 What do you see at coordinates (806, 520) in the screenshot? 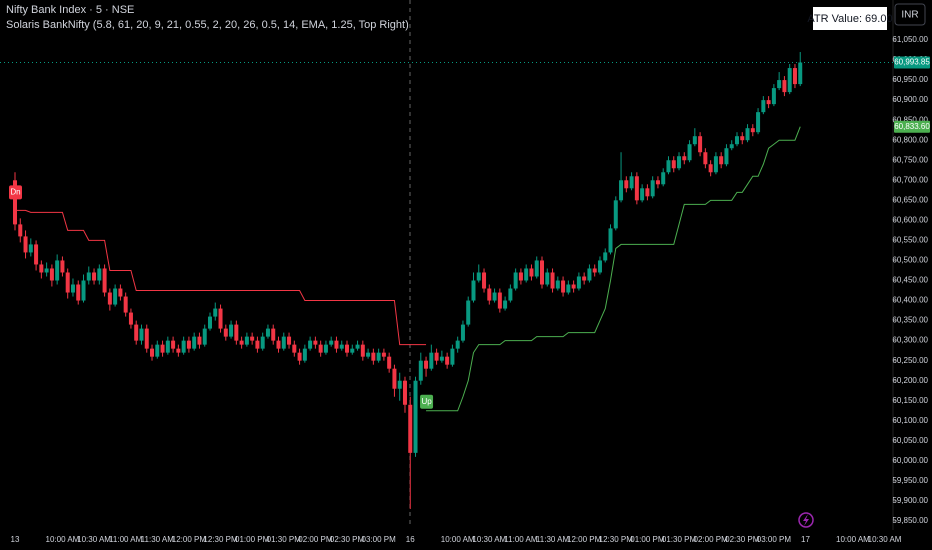
I see `alert-icon` at bounding box center [806, 520].